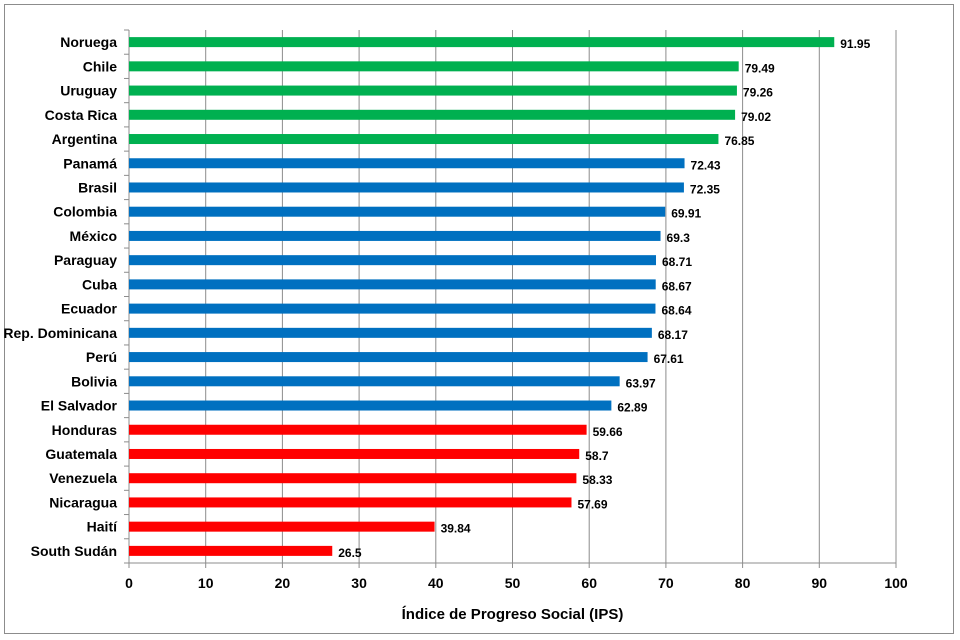 Image resolution: width=960 pixels, height=640 pixels. I want to click on category-label: Chile, so click(100, 66).